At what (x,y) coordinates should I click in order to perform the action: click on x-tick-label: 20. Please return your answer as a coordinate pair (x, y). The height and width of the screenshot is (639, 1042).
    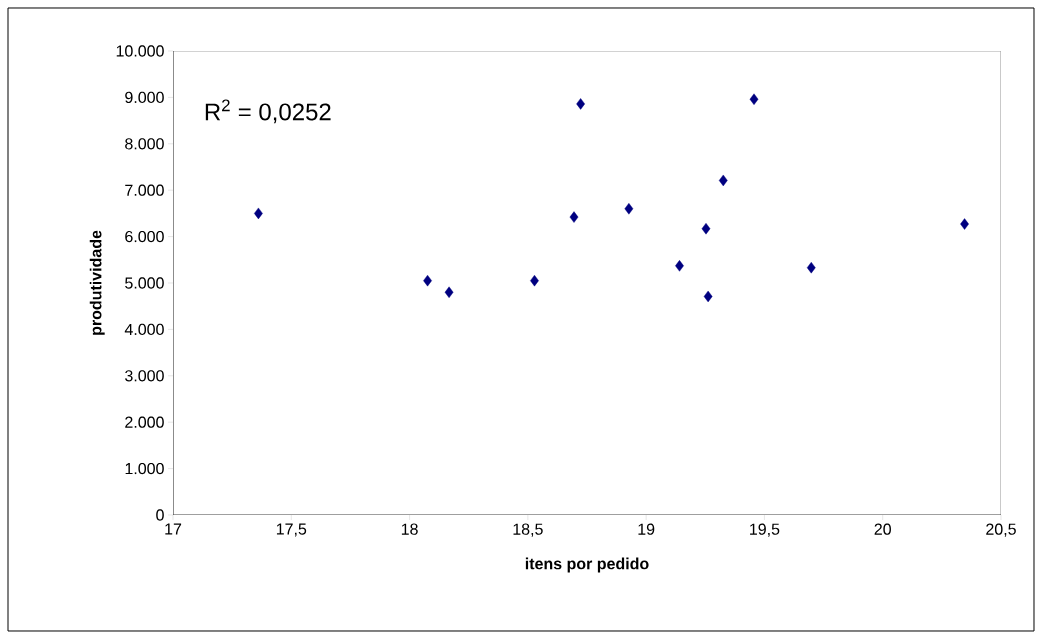
    Looking at the image, I should click on (882, 529).